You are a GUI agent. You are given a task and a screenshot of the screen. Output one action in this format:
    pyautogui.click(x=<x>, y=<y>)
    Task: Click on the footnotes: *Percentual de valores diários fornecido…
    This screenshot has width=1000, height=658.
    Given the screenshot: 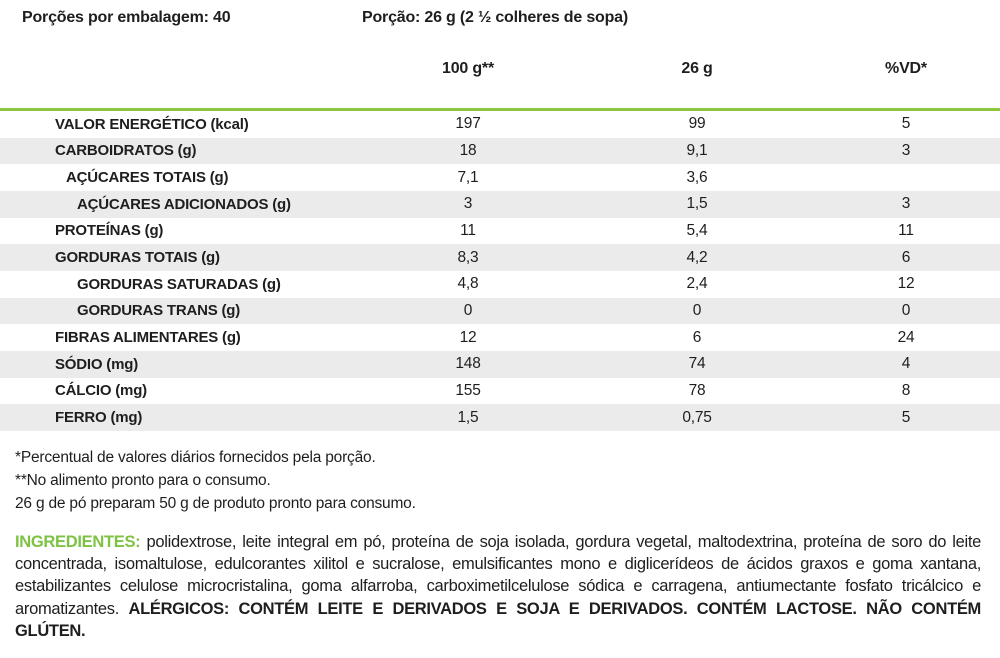 What is the action you would take?
    pyautogui.click(x=215, y=480)
    